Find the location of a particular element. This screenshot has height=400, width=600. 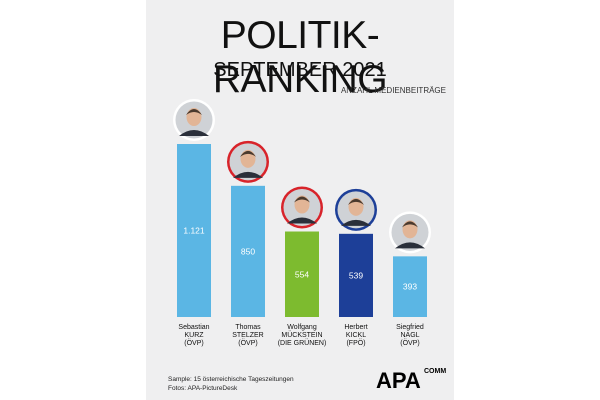

apa-logo-text: APA is located at coordinates (398, 379).